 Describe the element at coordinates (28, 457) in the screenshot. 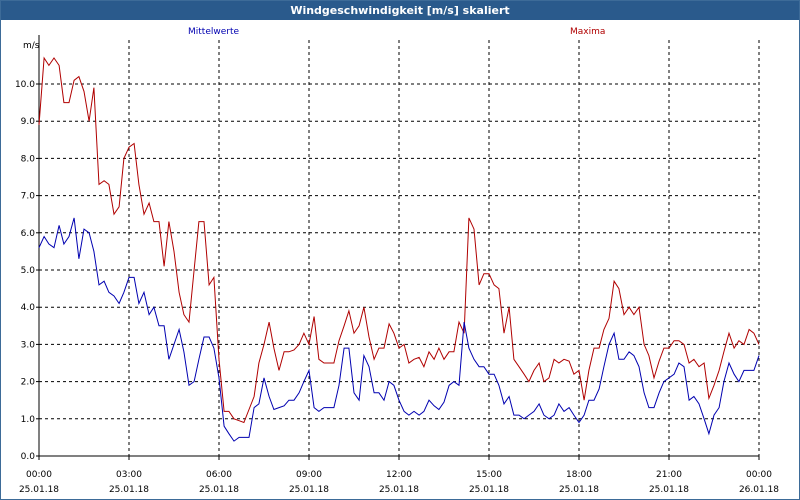

I see `y-tick-label: 0.0` at that location.